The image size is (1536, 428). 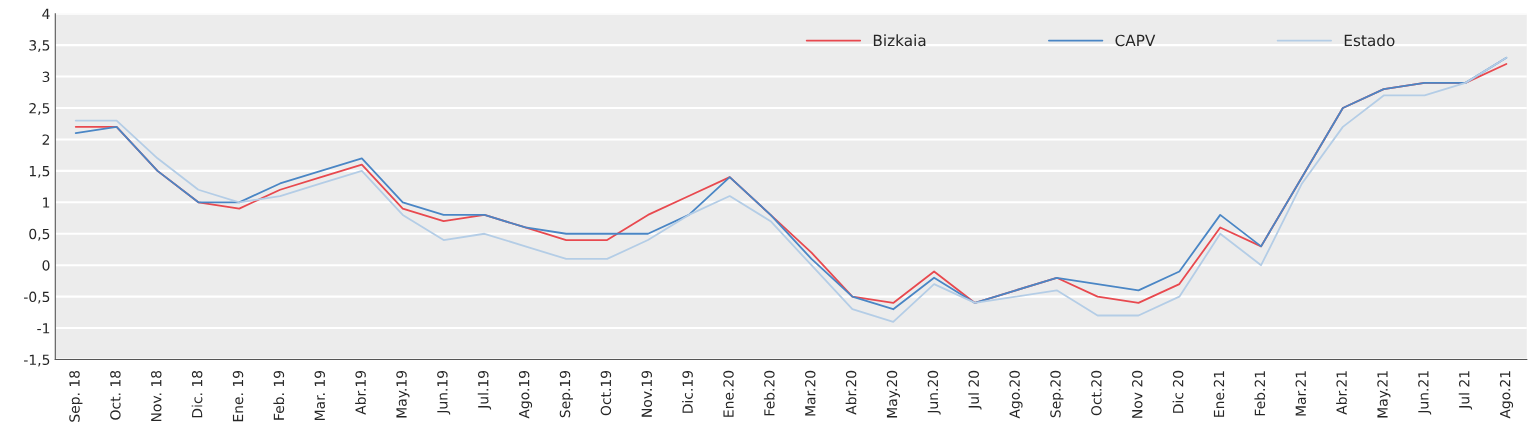 I want to click on x-tick-label: Ene. 19, so click(x=238, y=396).